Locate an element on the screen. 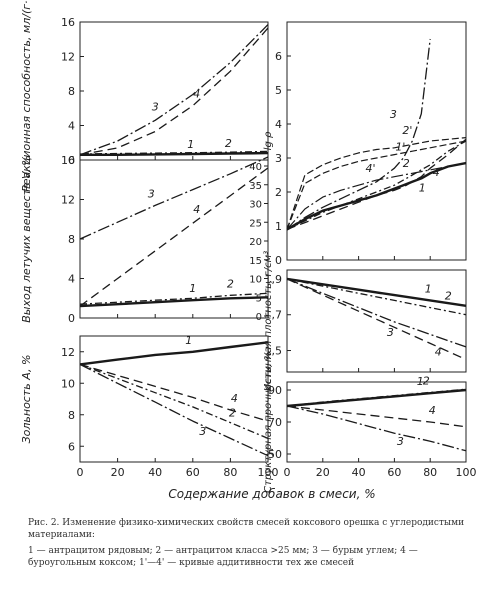  panel-4-frame is located at coordinates (376, 141).